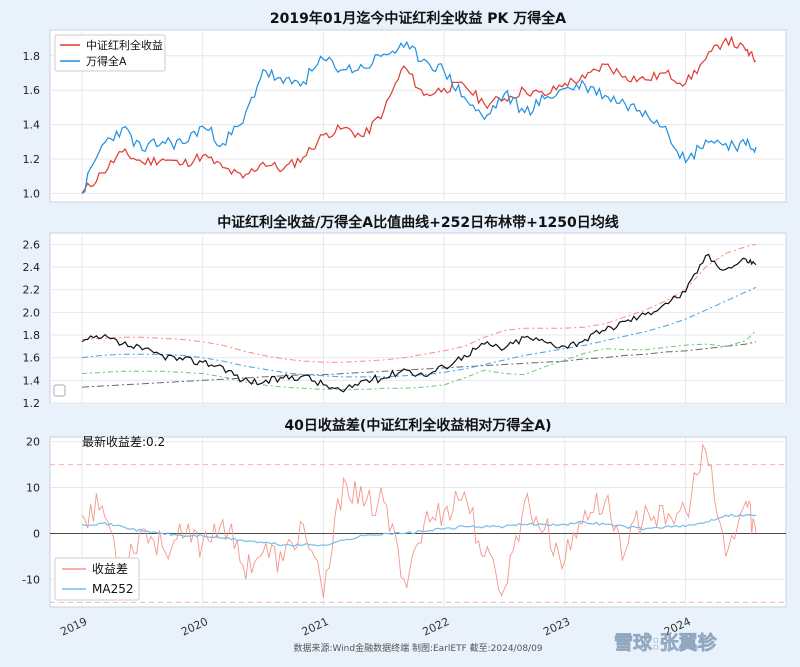  Describe the element at coordinates (419, 530) in the screenshot. I see `series-ma252` at that location.